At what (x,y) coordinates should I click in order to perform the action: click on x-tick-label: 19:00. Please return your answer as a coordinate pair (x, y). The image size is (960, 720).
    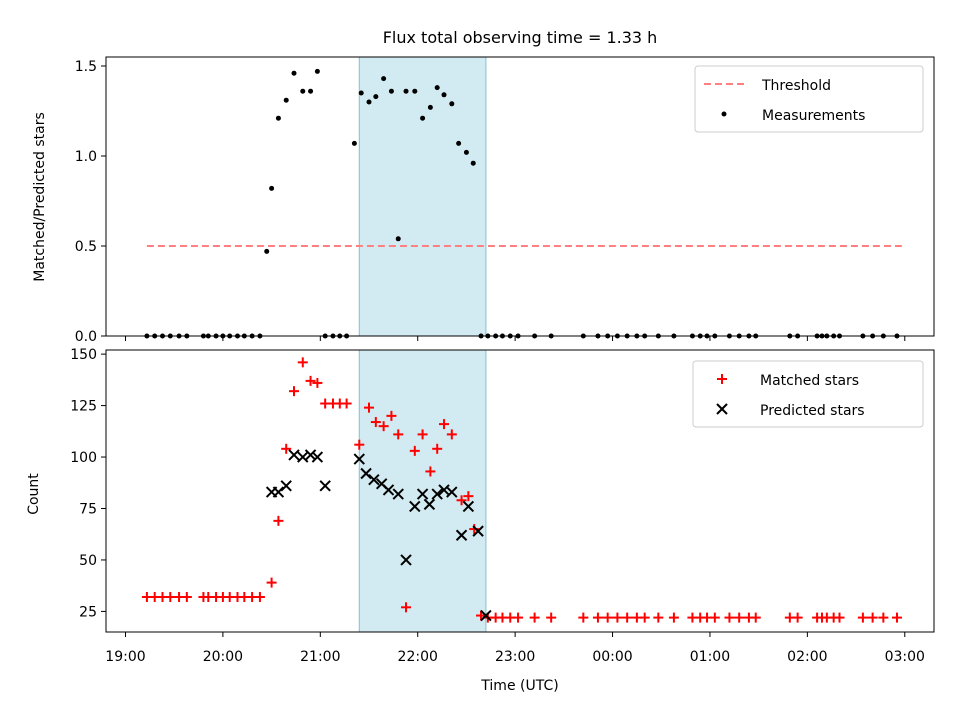
    Looking at the image, I should click on (125, 657).